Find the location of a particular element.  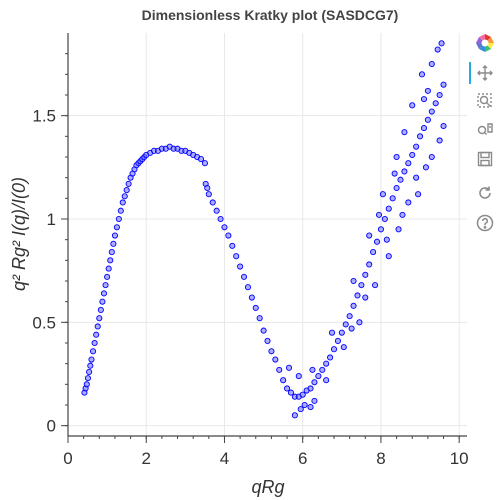

x-tick-label: 2 is located at coordinates (146, 458).